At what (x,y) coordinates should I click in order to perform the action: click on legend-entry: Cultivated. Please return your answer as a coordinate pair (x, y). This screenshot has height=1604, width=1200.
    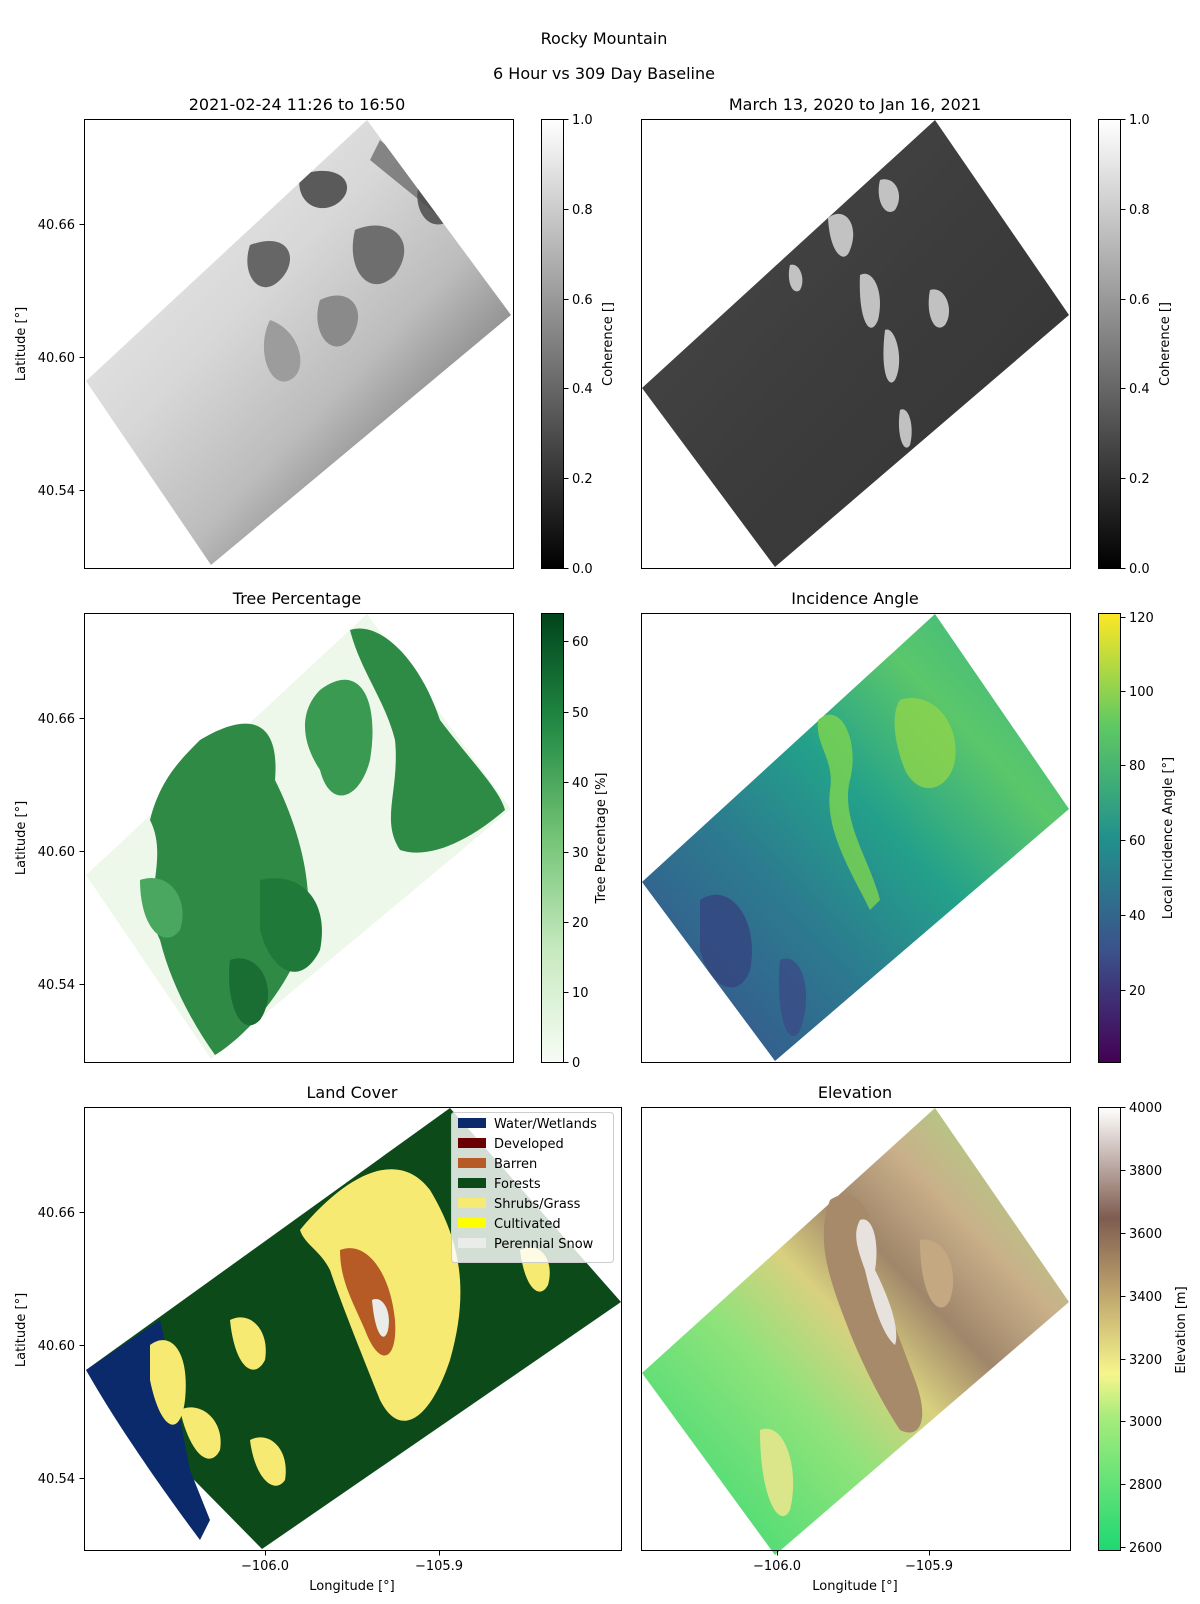
    Looking at the image, I should click on (527, 1224).